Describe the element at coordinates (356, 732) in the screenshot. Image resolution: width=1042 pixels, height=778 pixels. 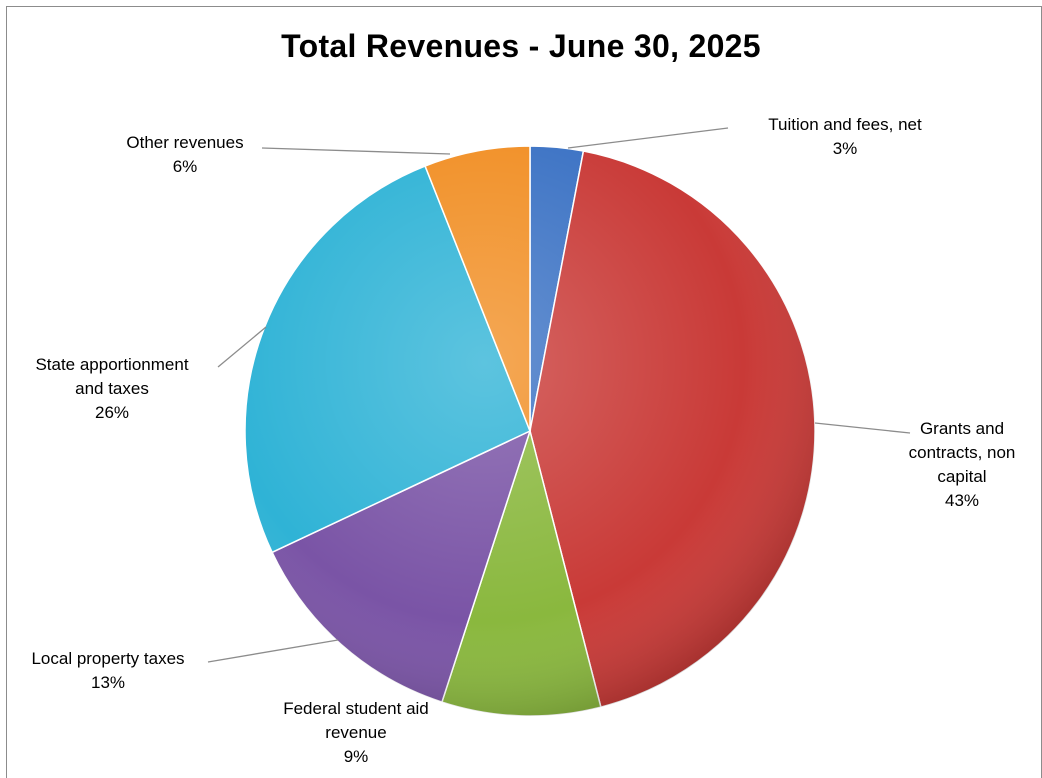
I see `slice-label-3: Federal student aid revenue 9%` at that location.